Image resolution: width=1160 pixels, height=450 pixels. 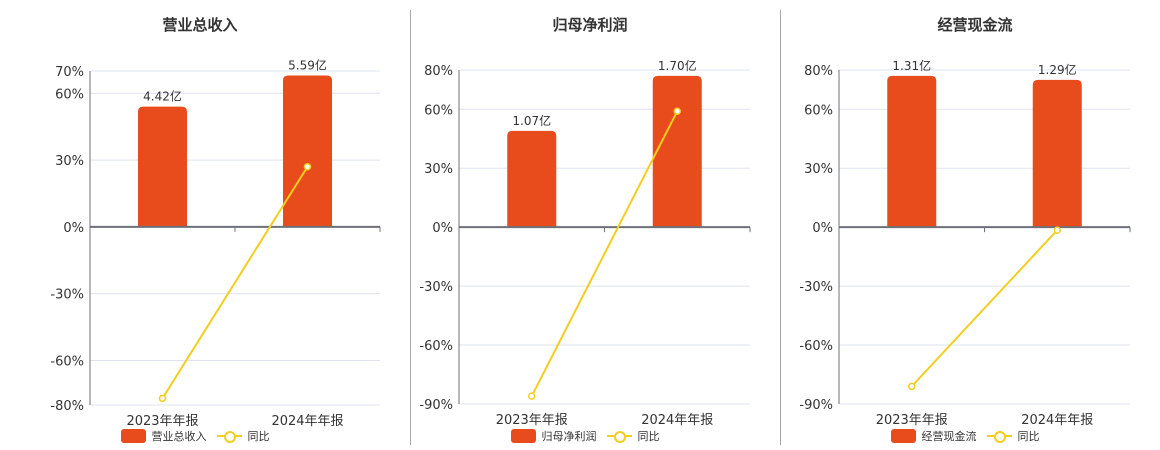 I want to click on chart-title: 归母净利润, so click(x=590, y=25).